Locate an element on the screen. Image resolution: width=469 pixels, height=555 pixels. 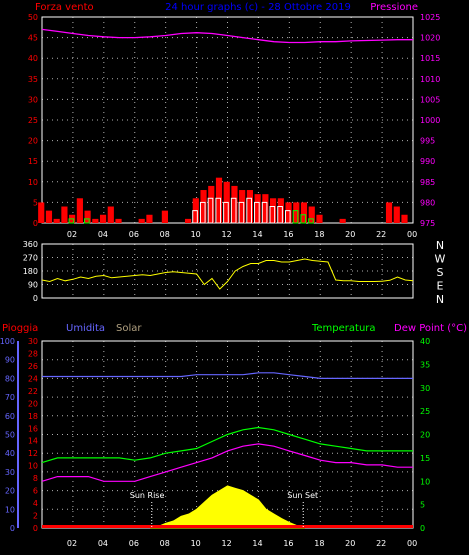
weather-panel-x-tick: 14 is located at coordinates (257, 543).